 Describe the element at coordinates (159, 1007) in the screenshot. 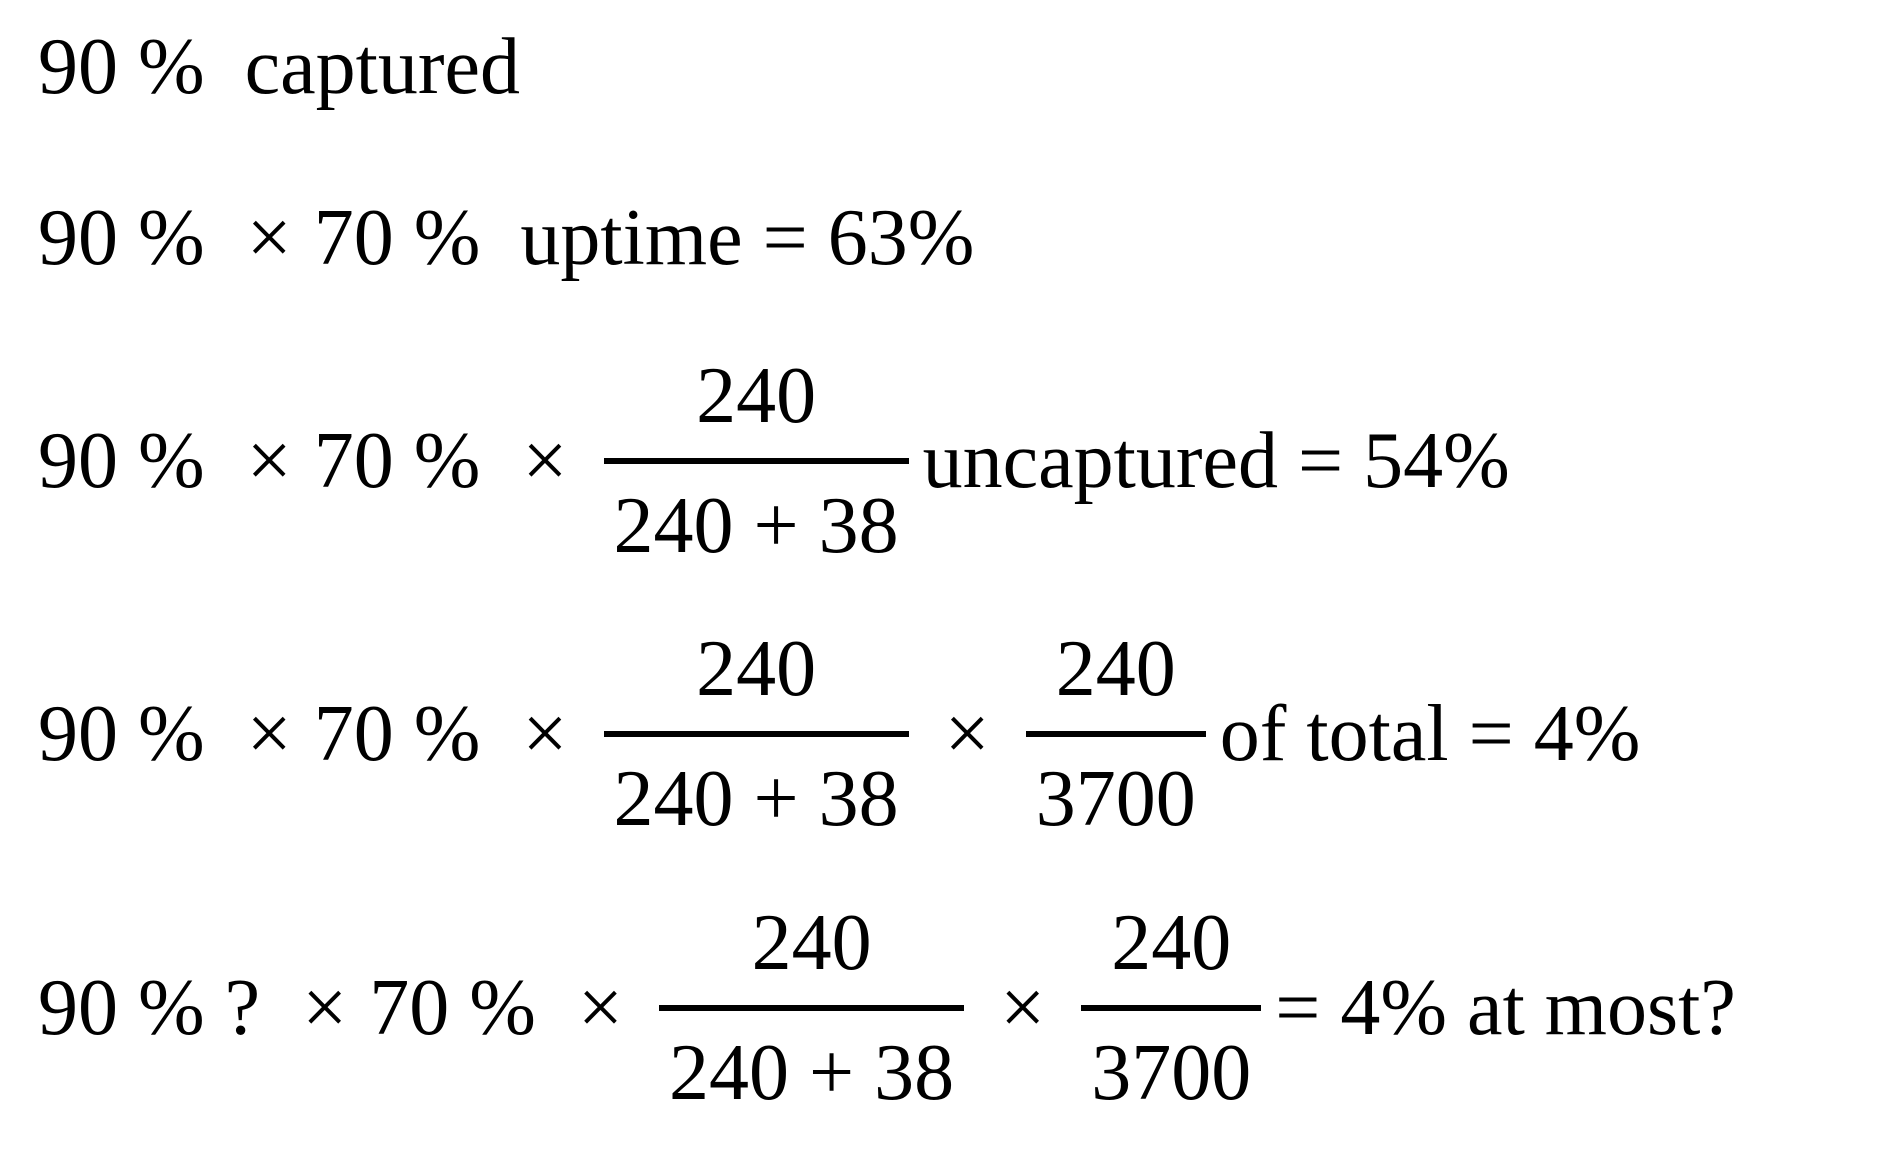

I see `equation-text: 90 % ?` at that location.